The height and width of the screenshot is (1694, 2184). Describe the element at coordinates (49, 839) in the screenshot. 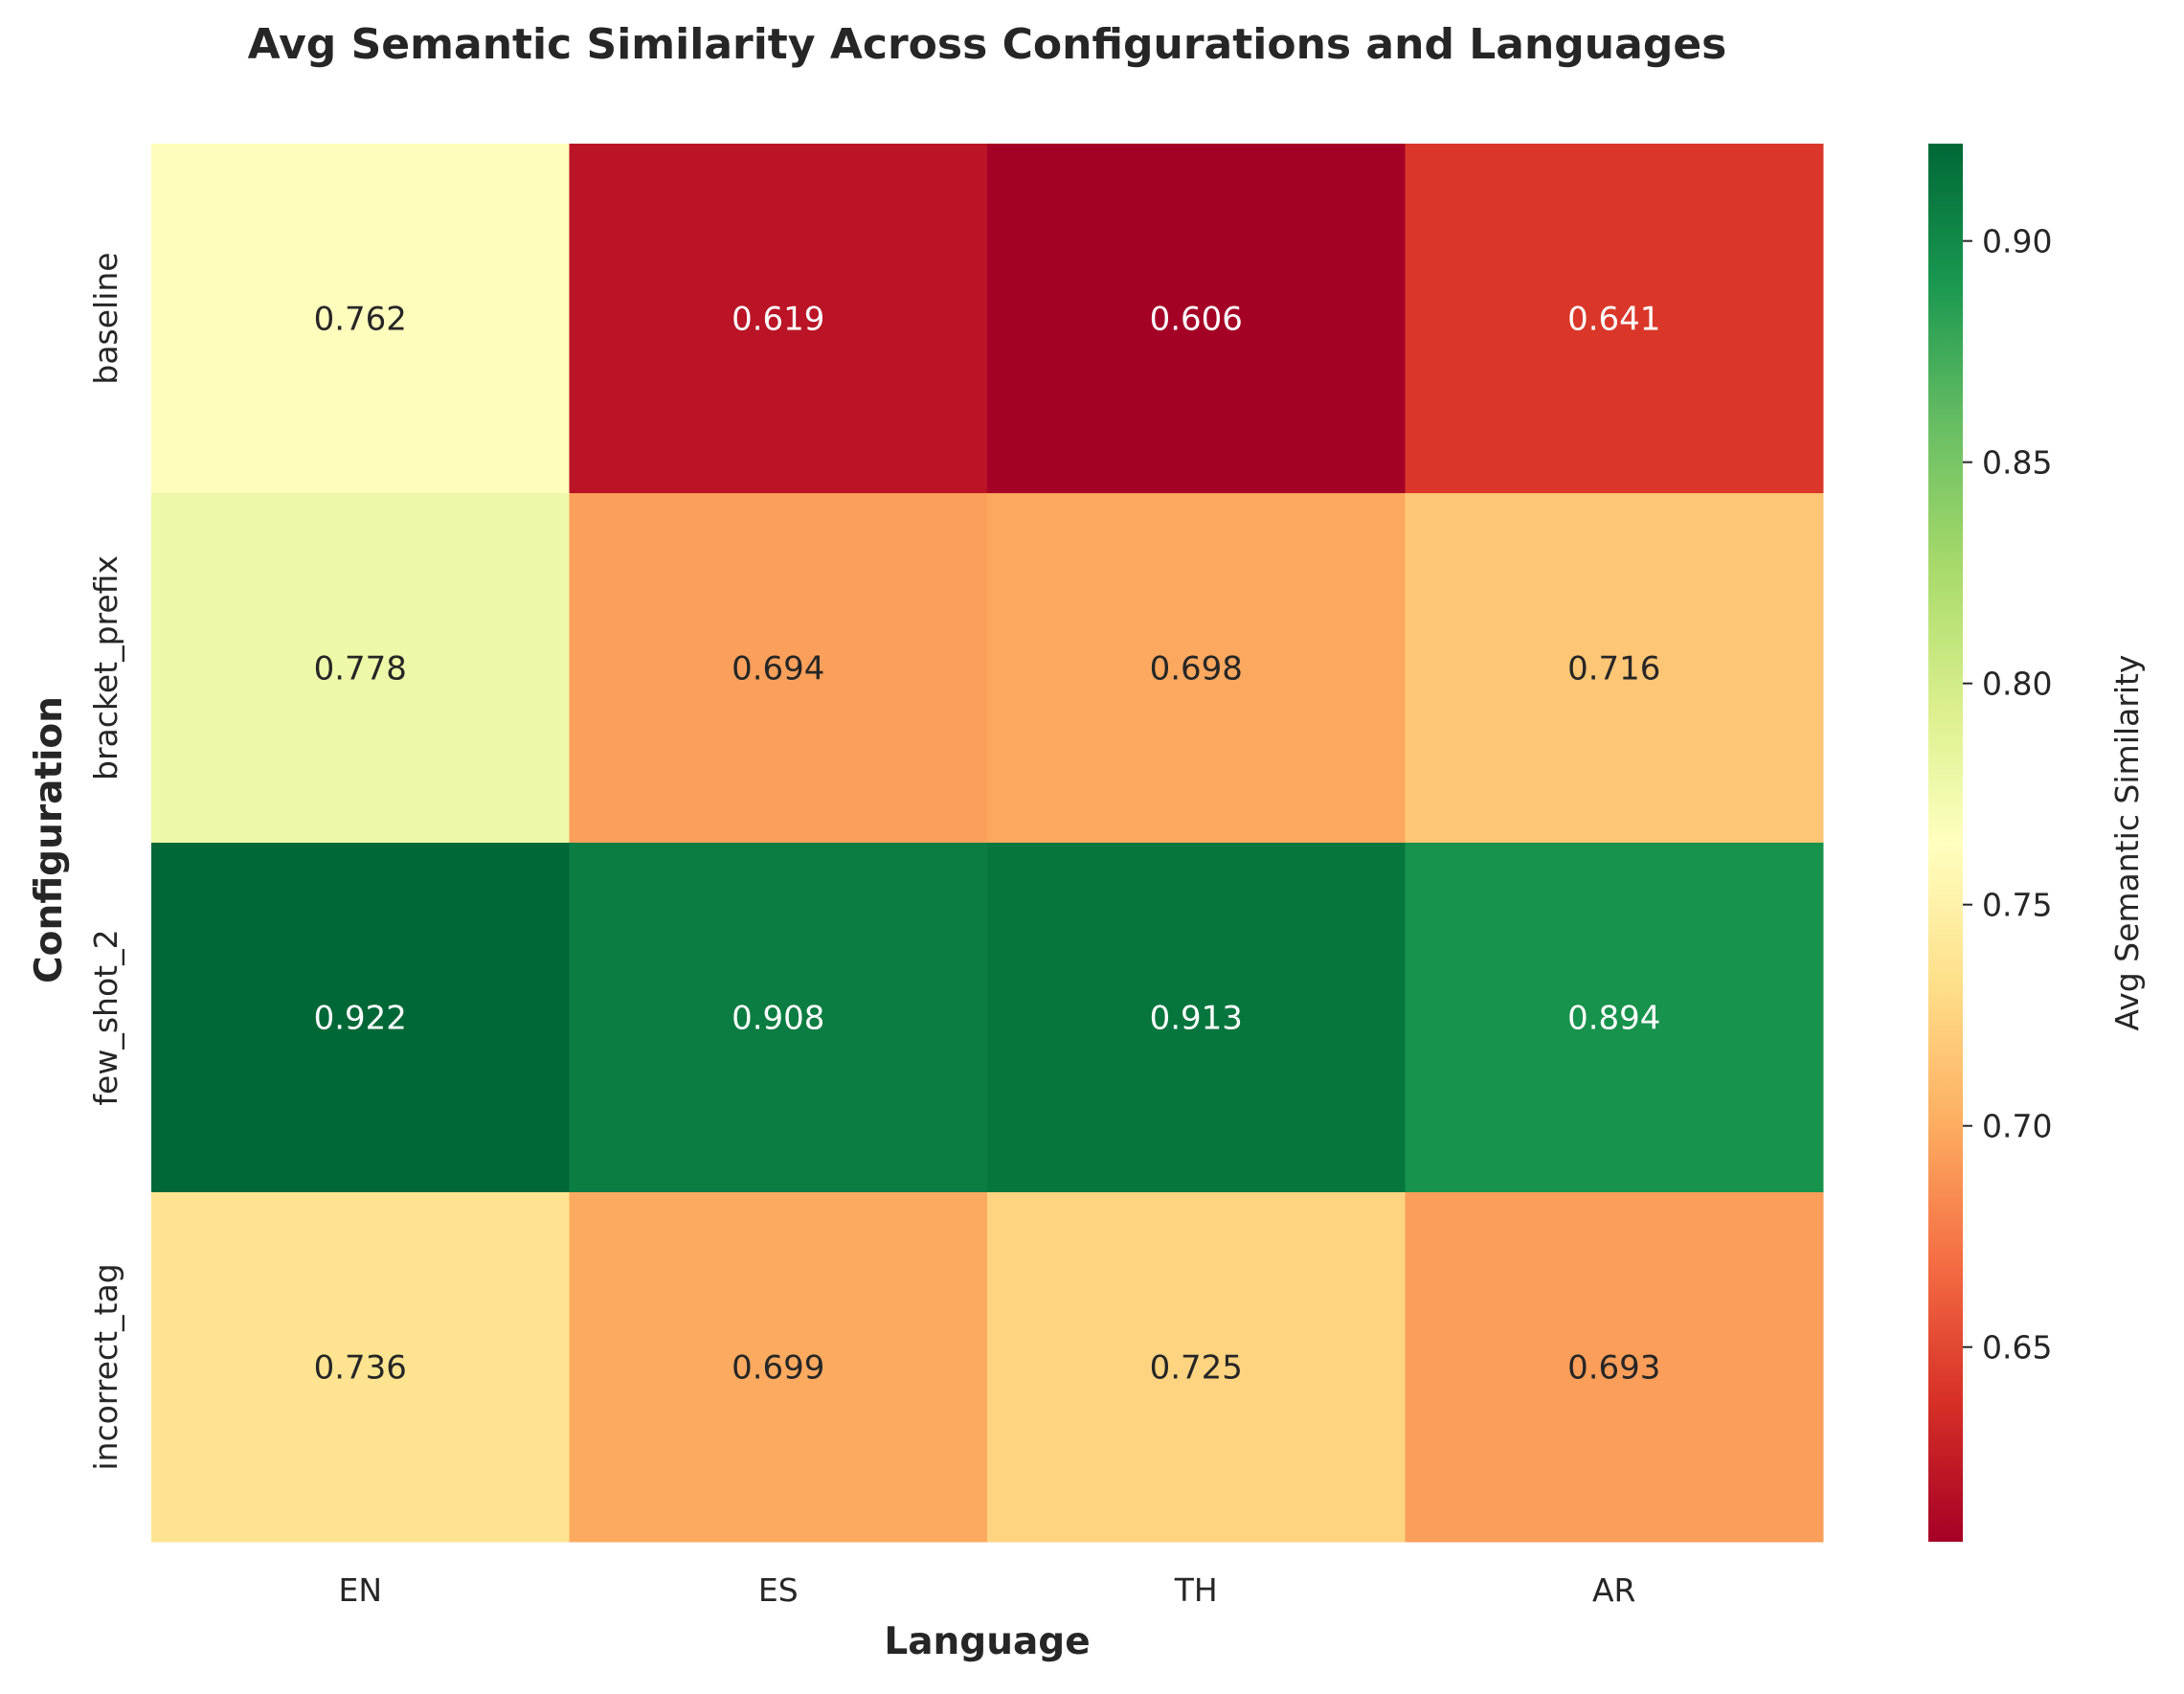

I see `y-axis-label: Configuration` at that location.